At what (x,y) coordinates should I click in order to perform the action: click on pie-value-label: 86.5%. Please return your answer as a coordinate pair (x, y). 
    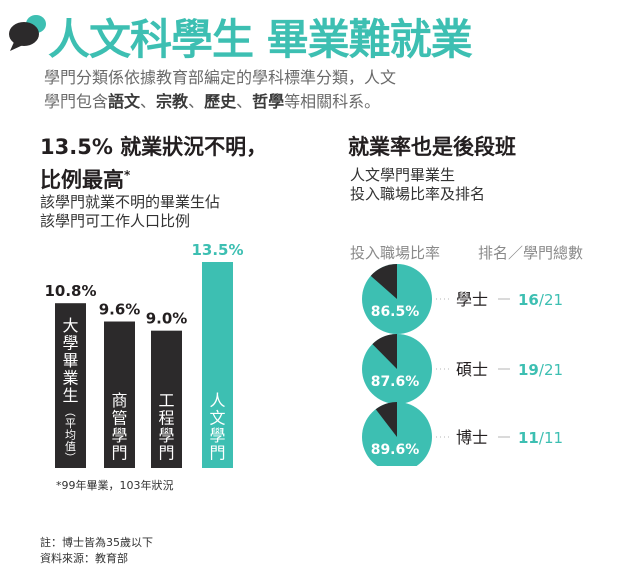
    Looking at the image, I should click on (395, 312).